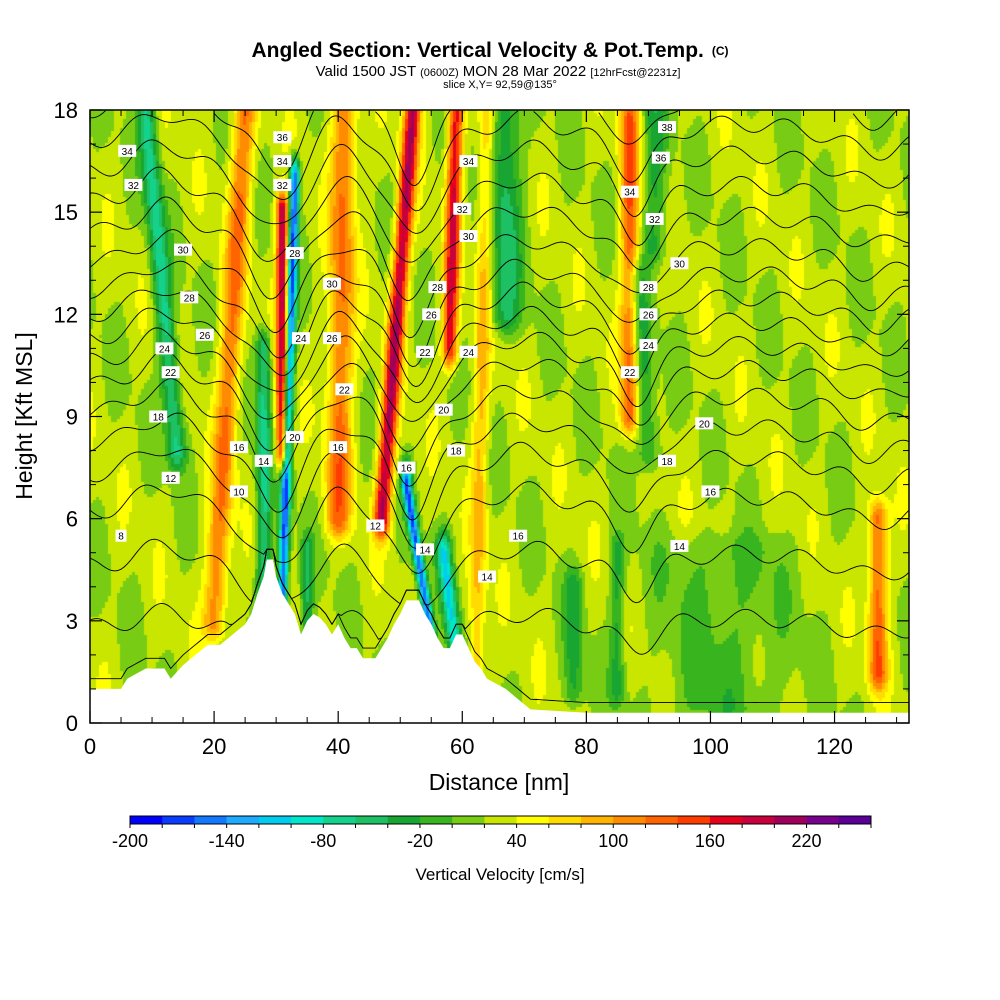 This screenshot has width=1000, height=1000. I want to click on x-tick-label: 40, so click(338, 746).